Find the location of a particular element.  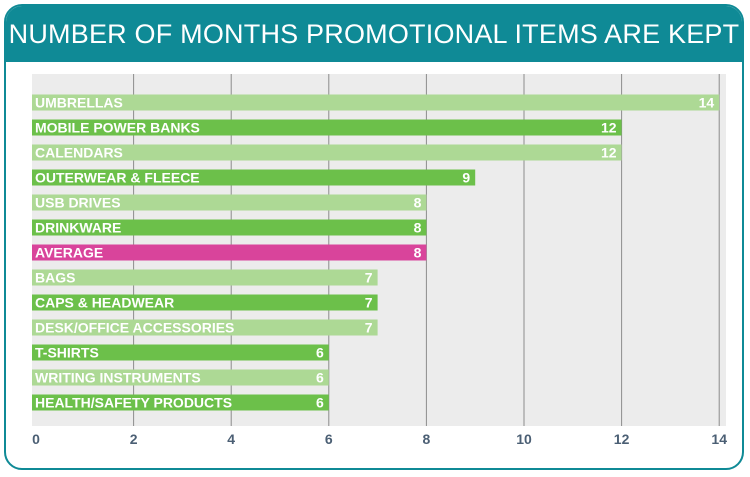

bar-category-label: DRINKWARE is located at coordinates (78, 228).